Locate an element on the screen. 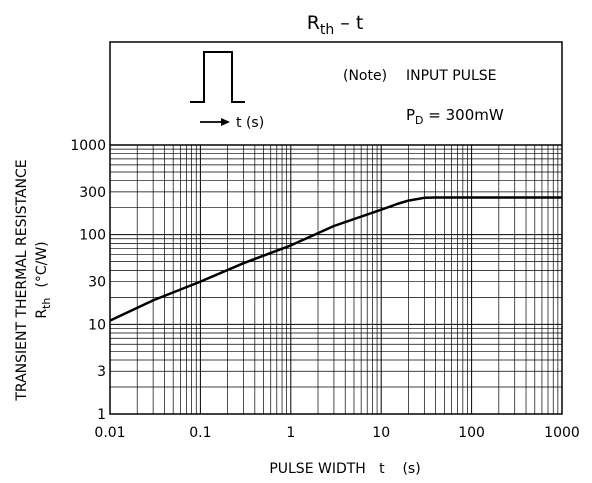  pulse-arrow-head-icon is located at coordinates (225, 122).